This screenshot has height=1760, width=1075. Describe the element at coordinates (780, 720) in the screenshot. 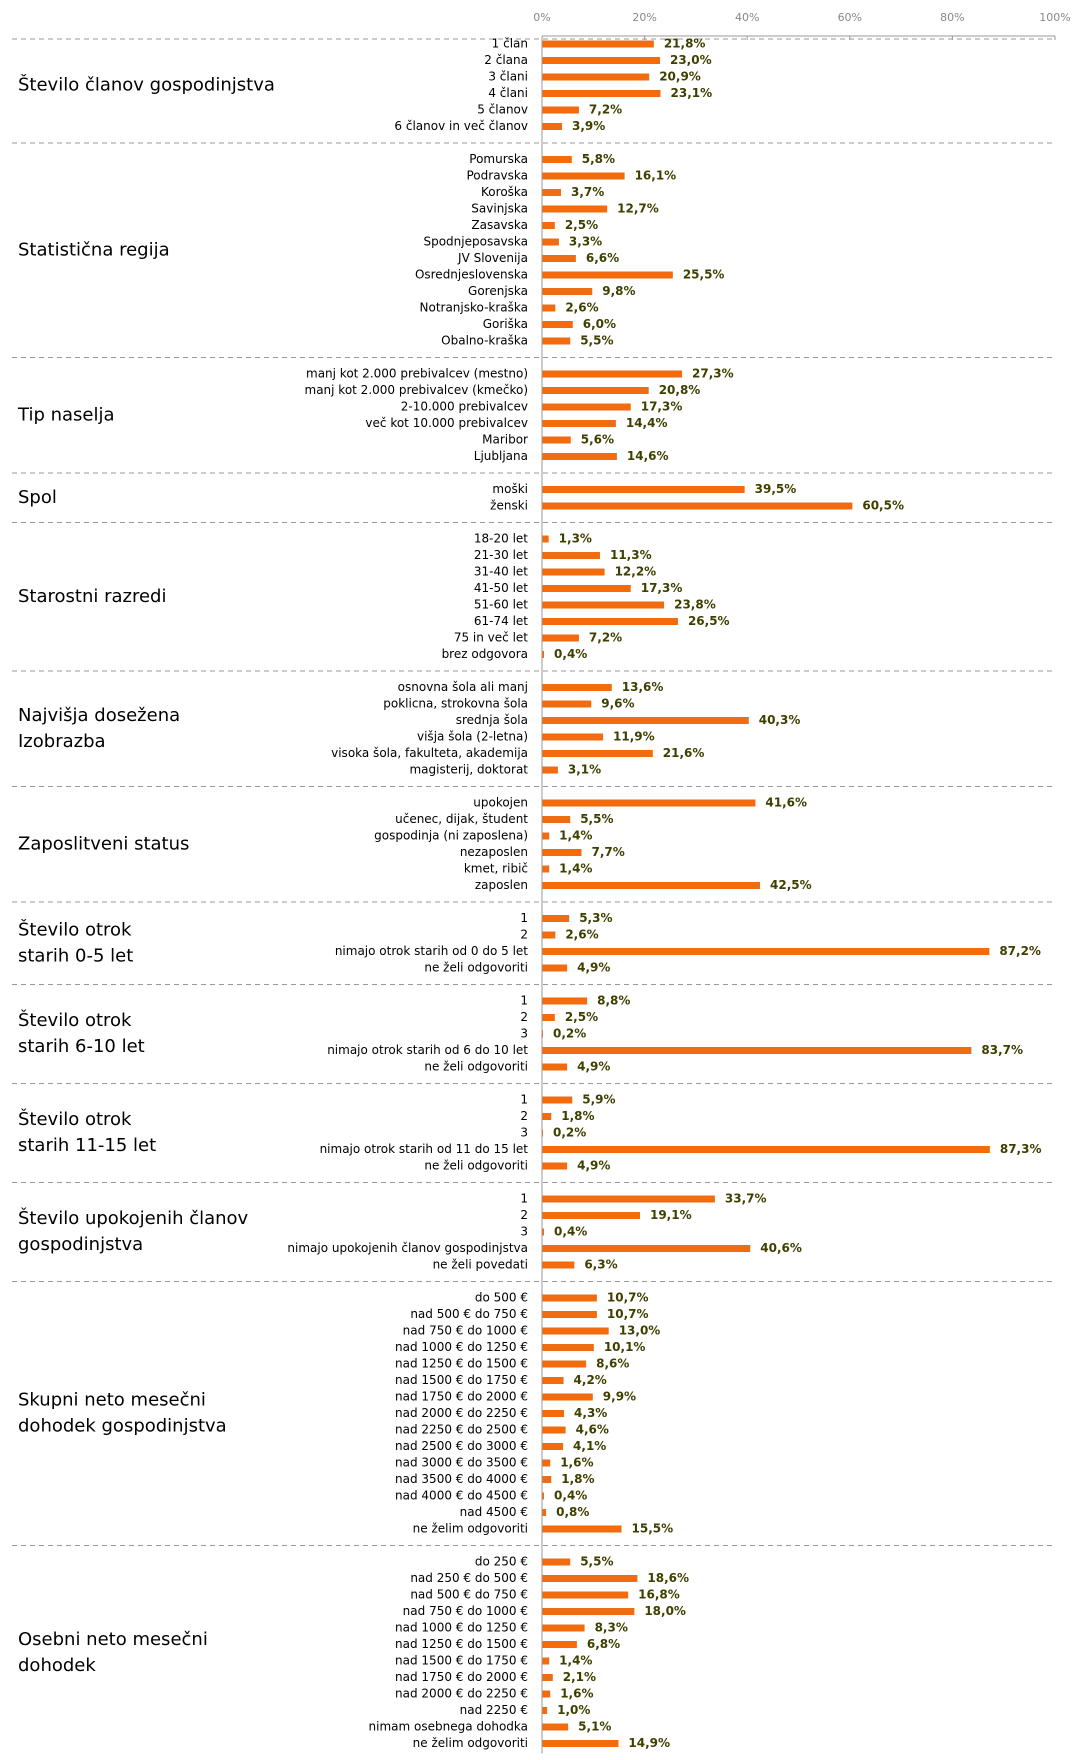

I see `value-label: 40,3%` at that location.